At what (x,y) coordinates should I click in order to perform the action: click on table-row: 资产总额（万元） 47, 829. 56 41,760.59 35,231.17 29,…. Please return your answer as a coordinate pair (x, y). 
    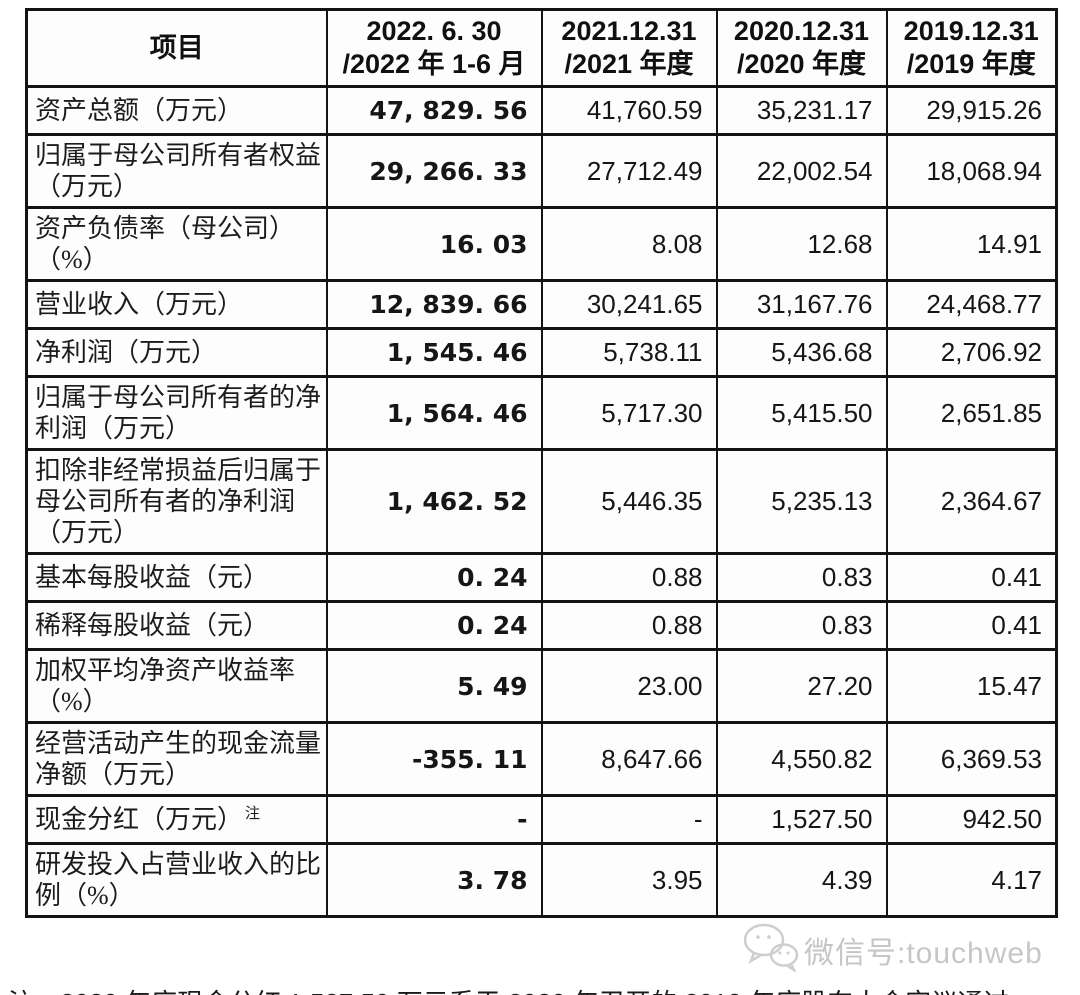
    Looking at the image, I should click on (541, 110).